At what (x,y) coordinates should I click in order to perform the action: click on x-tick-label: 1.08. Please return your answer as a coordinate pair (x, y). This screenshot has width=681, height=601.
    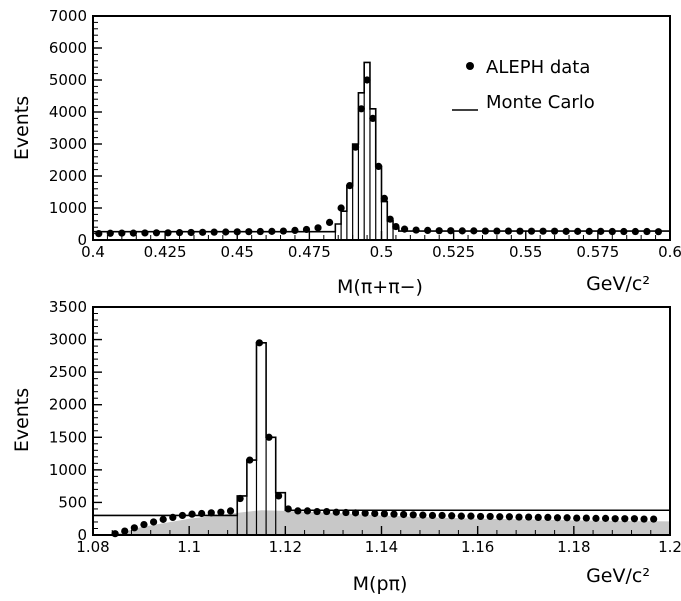
    Looking at the image, I should click on (92, 547).